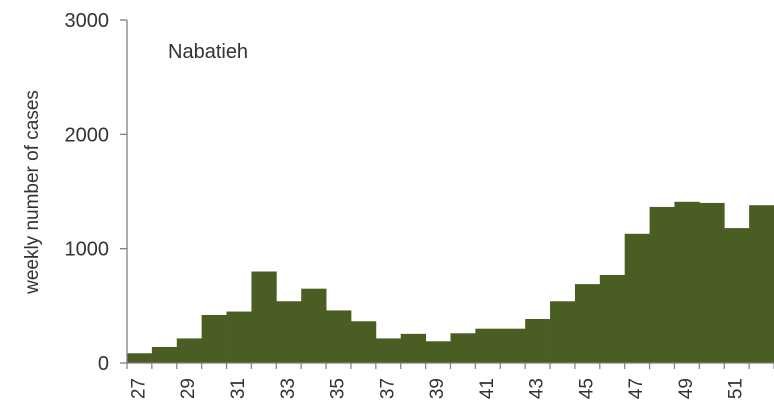 The image size is (774, 418). What do you see at coordinates (87, 135) in the screenshot?
I see `y-tick-label-2000: 2000` at bounding box center [87, 135].